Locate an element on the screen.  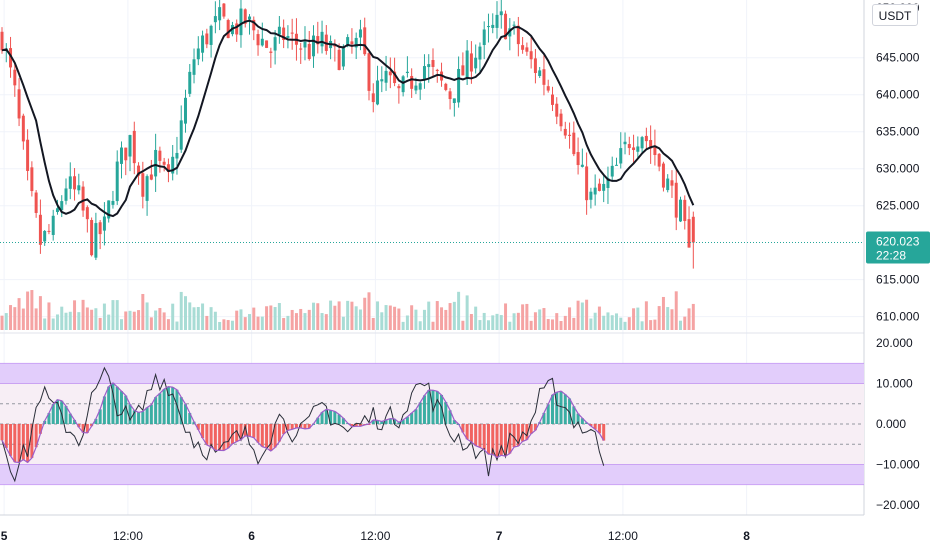
currency-button: USDT is located at coordinates (895, 15).